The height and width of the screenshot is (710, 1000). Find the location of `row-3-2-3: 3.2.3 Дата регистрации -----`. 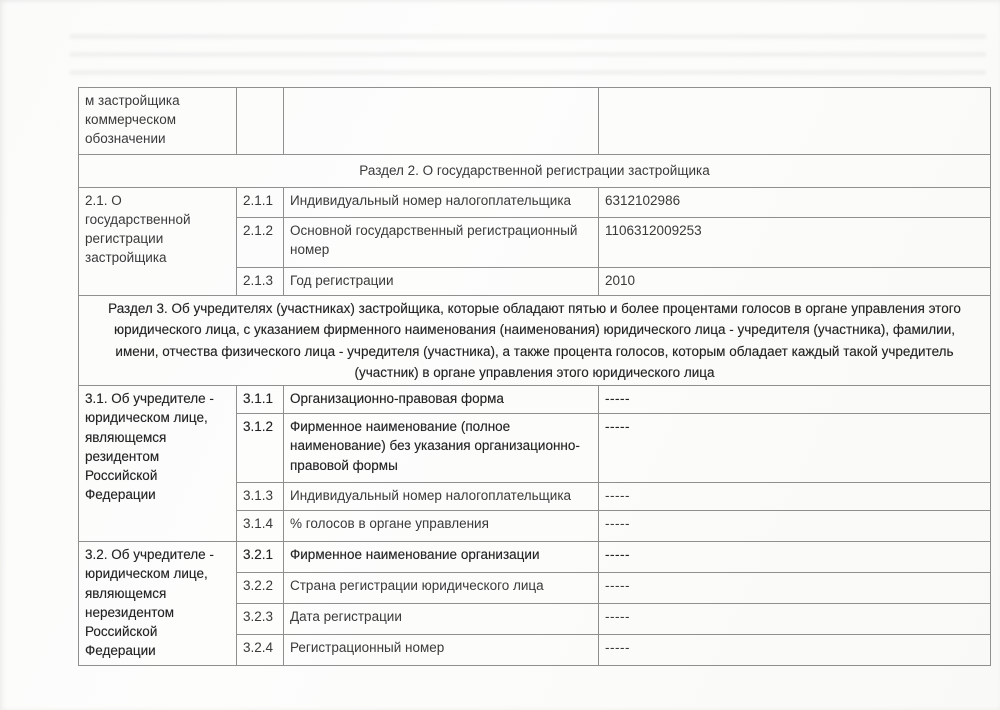

row-3-2-3: 3.2.3 Дата регистрации ----- is located at coordinates (535, 619).